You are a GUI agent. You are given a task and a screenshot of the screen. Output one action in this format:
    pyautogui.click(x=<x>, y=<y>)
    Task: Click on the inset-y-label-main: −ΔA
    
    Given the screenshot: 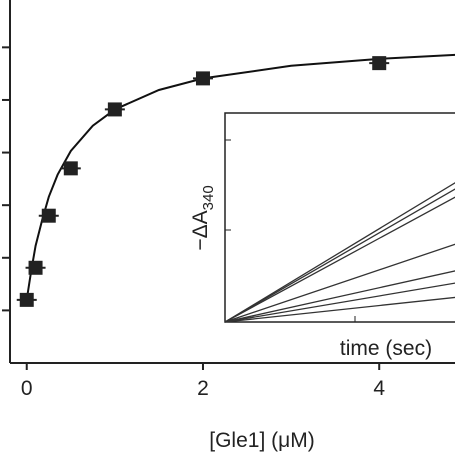 What is the action you would take?
    pyautogui.click(x=200, y=230)
    